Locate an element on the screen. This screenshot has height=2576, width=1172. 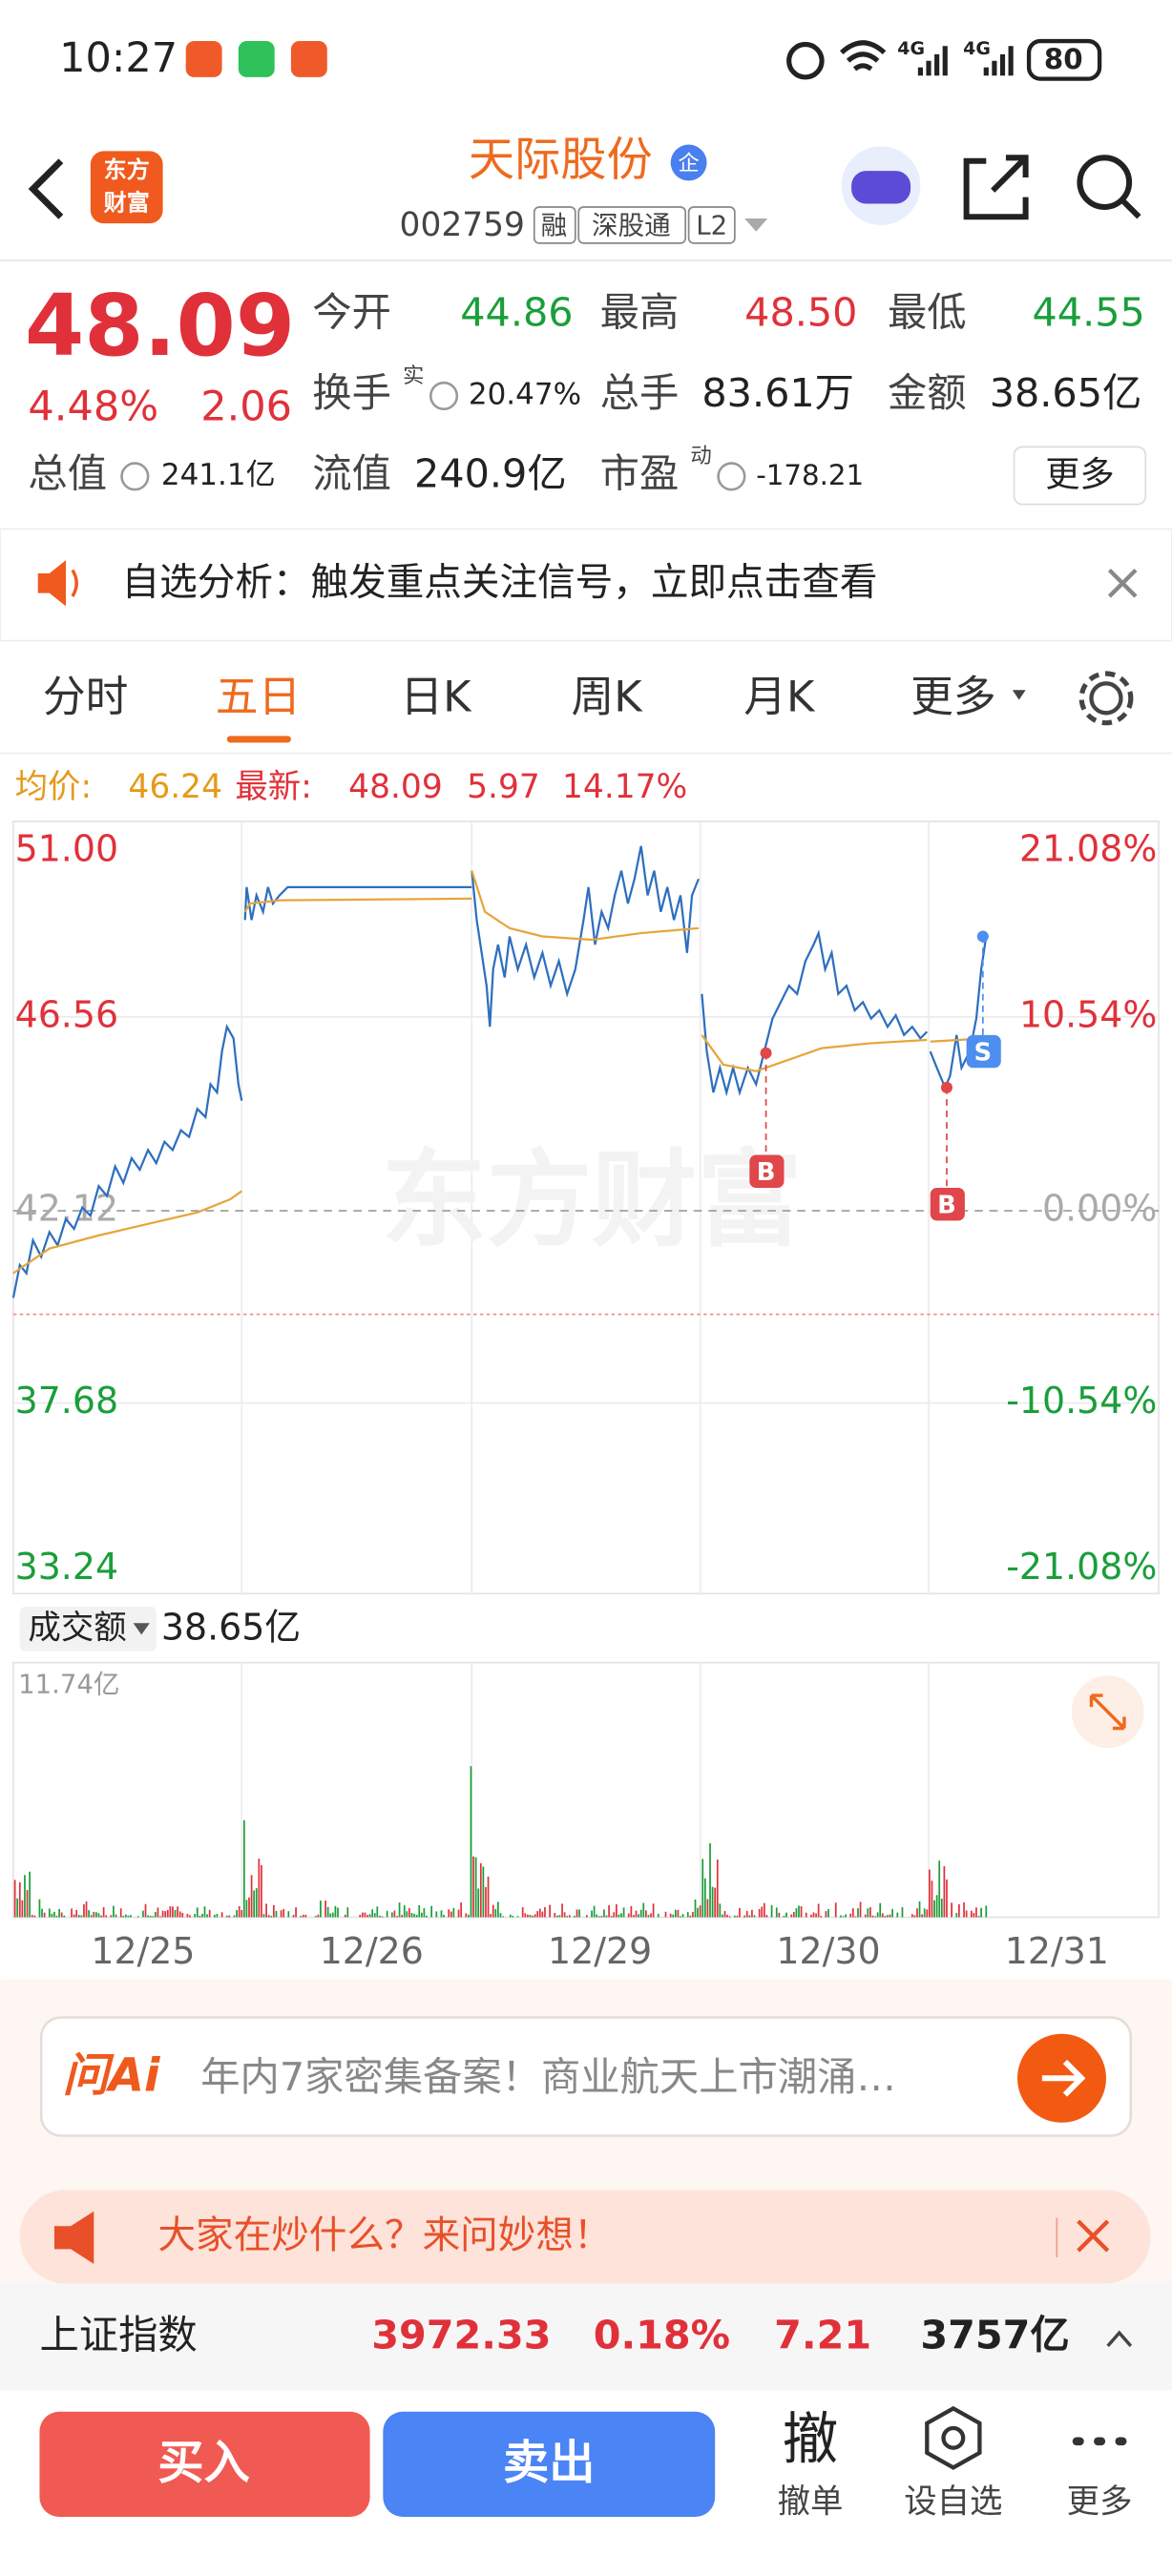
more-button is located at coordinates (1080, 476).